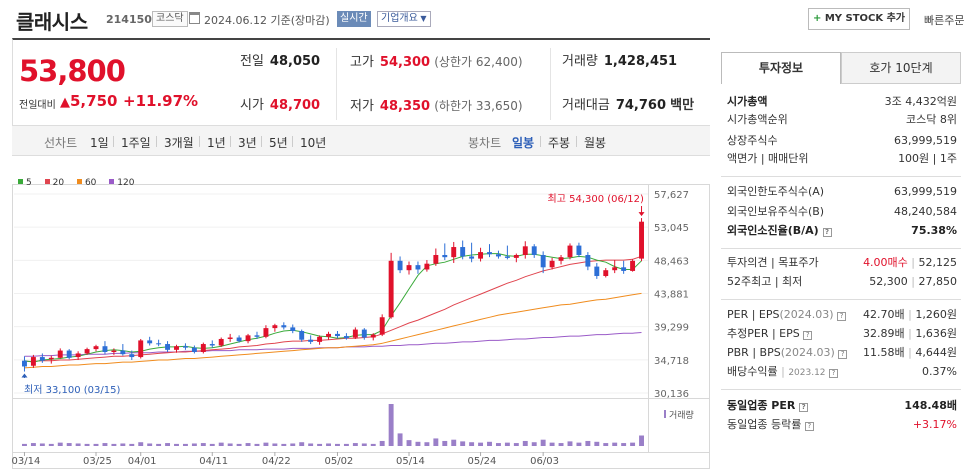 The height and width of the screenshot is (470, 975). I want to click on industry-per-label: 동일업종 PER ?, so click(768, 406).